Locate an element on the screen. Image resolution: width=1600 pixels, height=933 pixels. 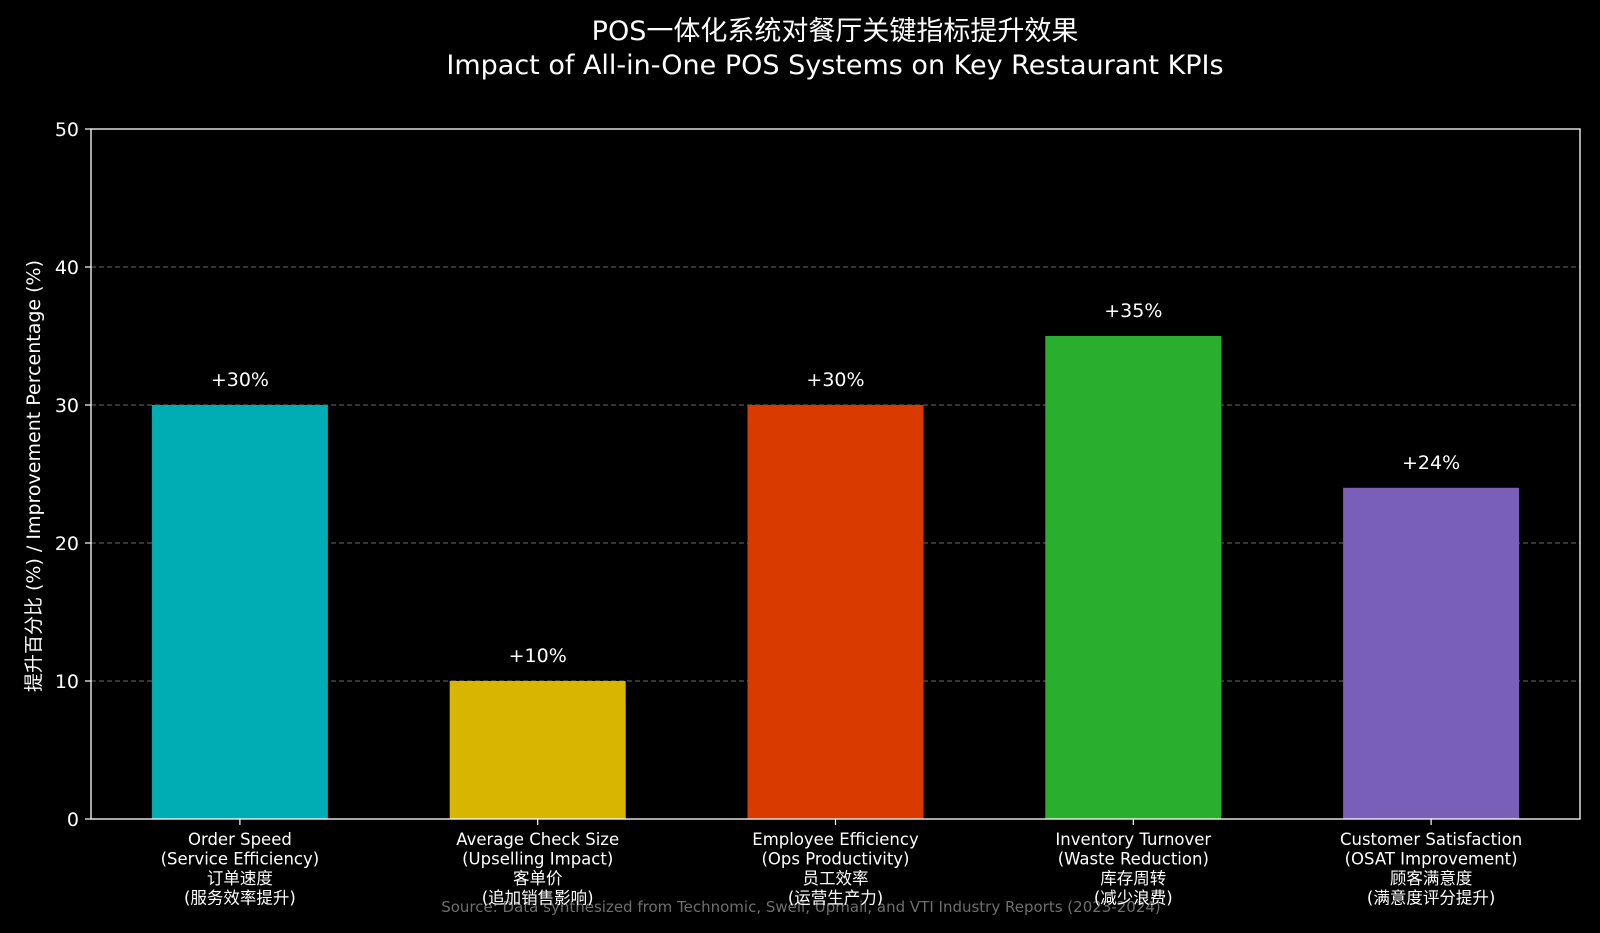
x-tick-label-2-line-4: (追加销售影响) is located at coordinates (538, 898).